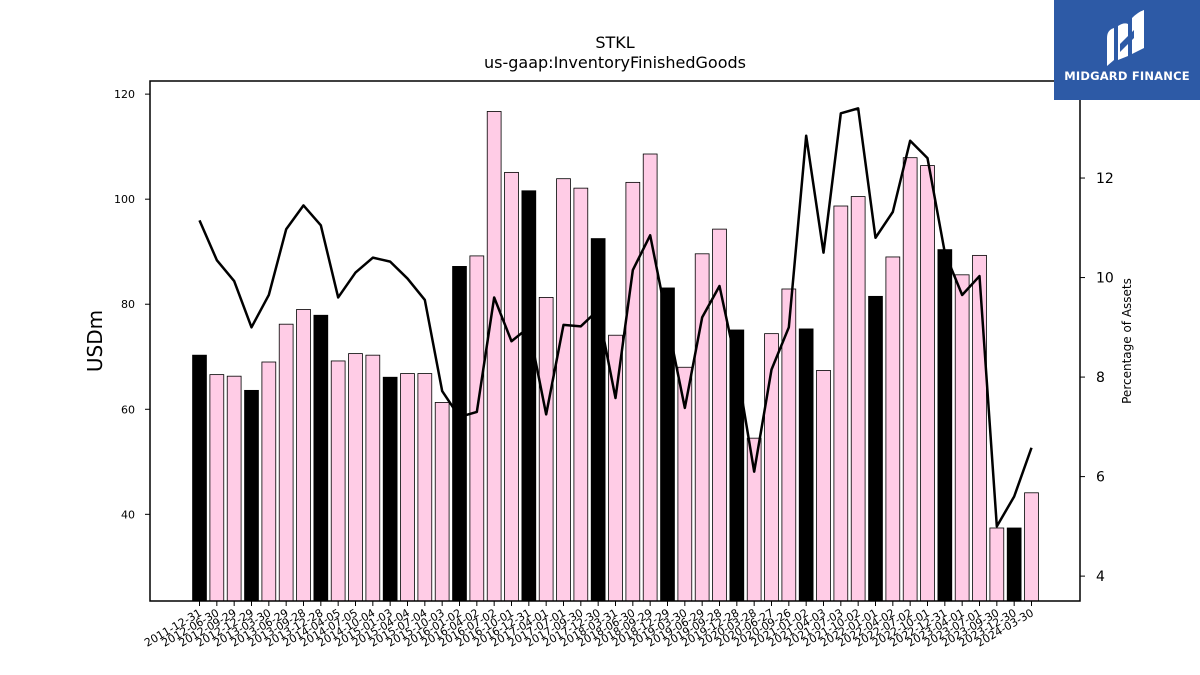 The image size is (1200, 675). What do you see at coordinates (1105, 279) in the screenshot?
I see `y2-tick-label: 10` at bounding box center [1105, 279].